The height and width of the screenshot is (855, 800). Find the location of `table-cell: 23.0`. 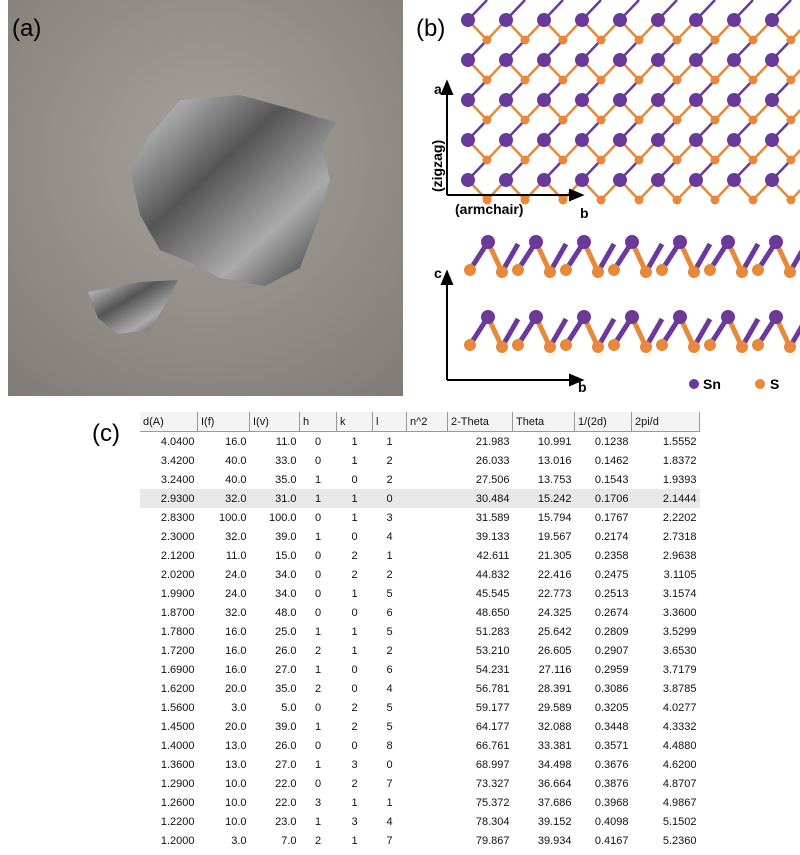

table-cell: 23.0 is located at coordinates (286, 821).